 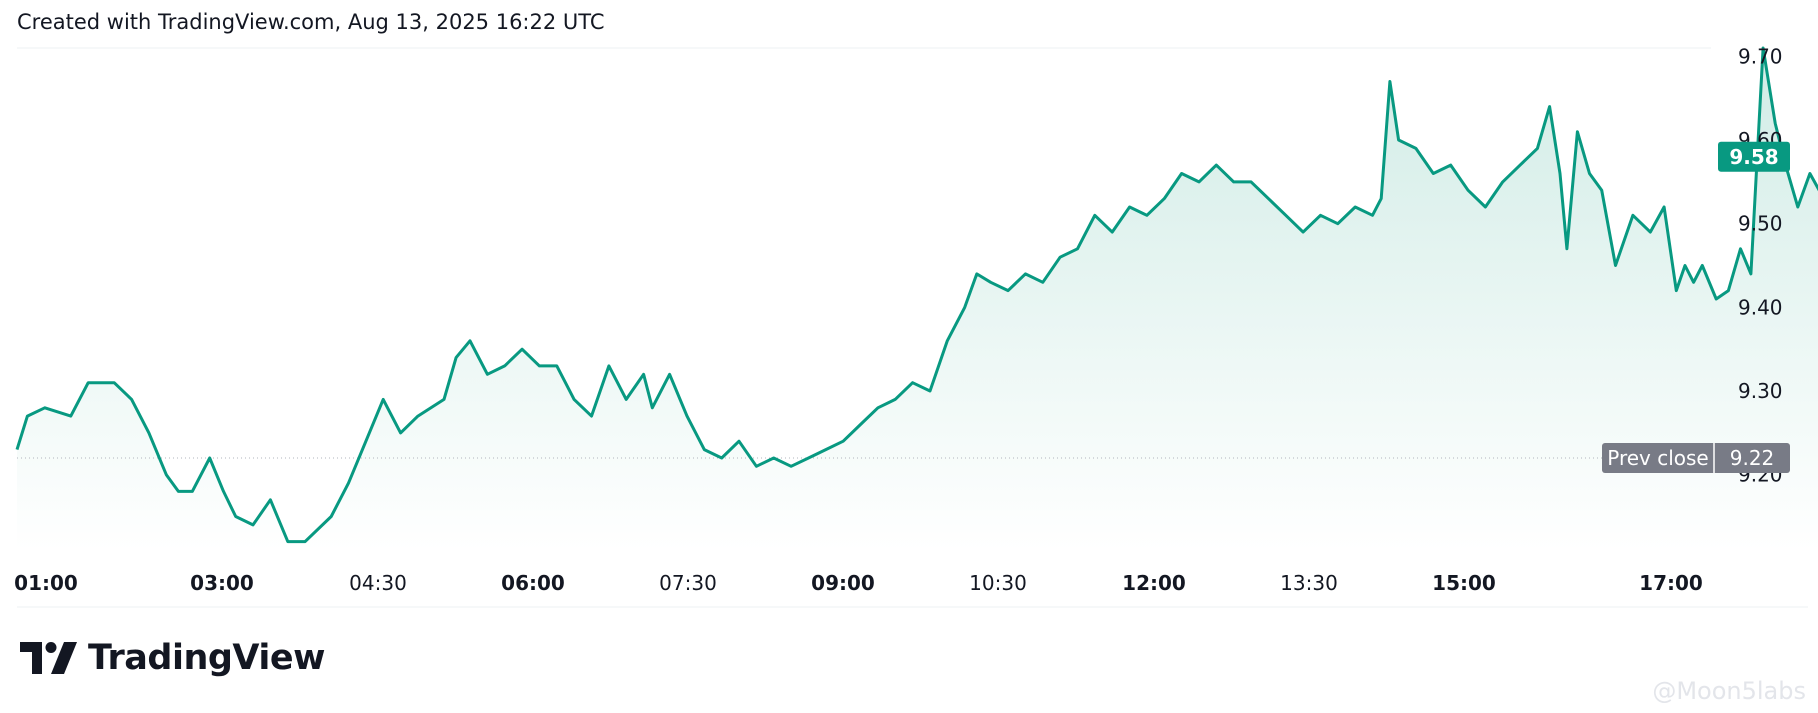 I want to click on watermark: @Moon5labs, so click(x=1729, y=691).